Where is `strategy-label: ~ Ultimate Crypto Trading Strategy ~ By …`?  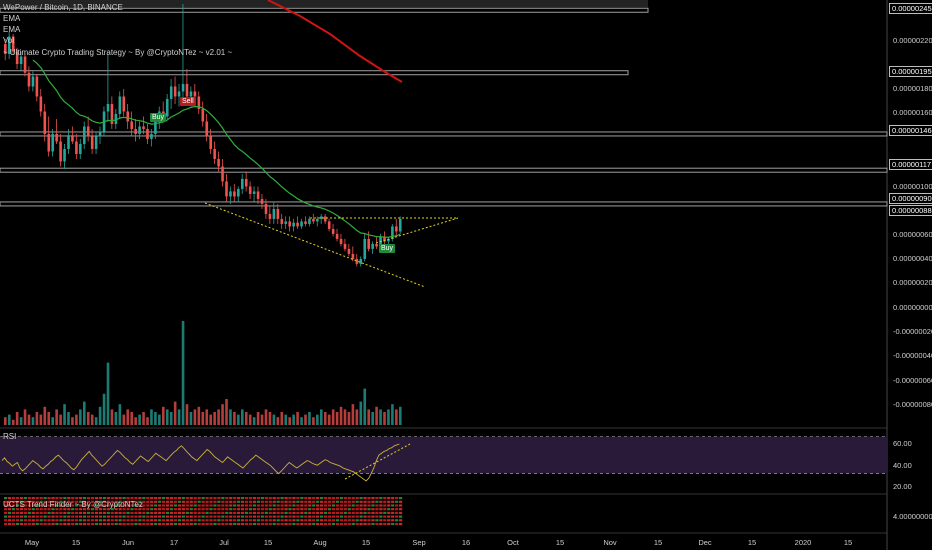
strategy-label: ~ Ultimate Crypto Trading Strategy ~ By … is located at coordinates (118, 52).